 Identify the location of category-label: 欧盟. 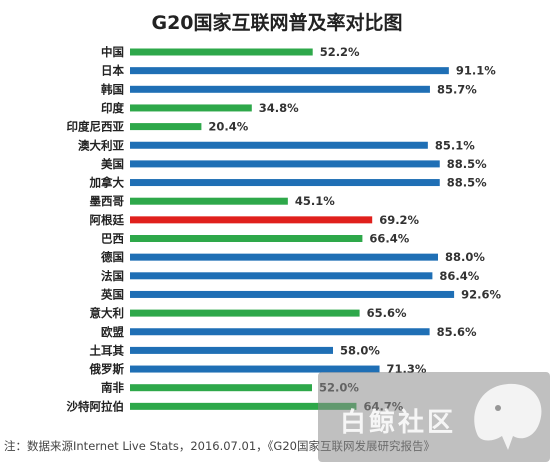
(112, 332).